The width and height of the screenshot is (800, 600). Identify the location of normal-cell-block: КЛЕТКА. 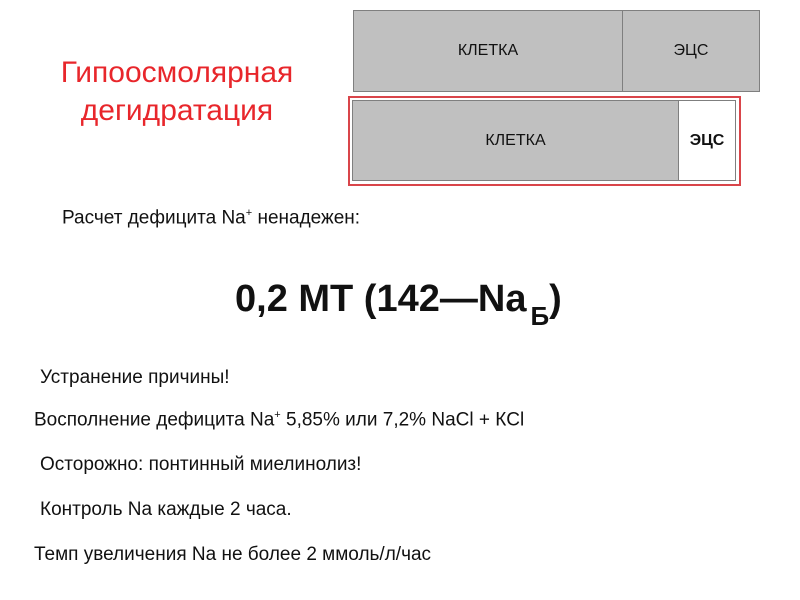
(488, 51).